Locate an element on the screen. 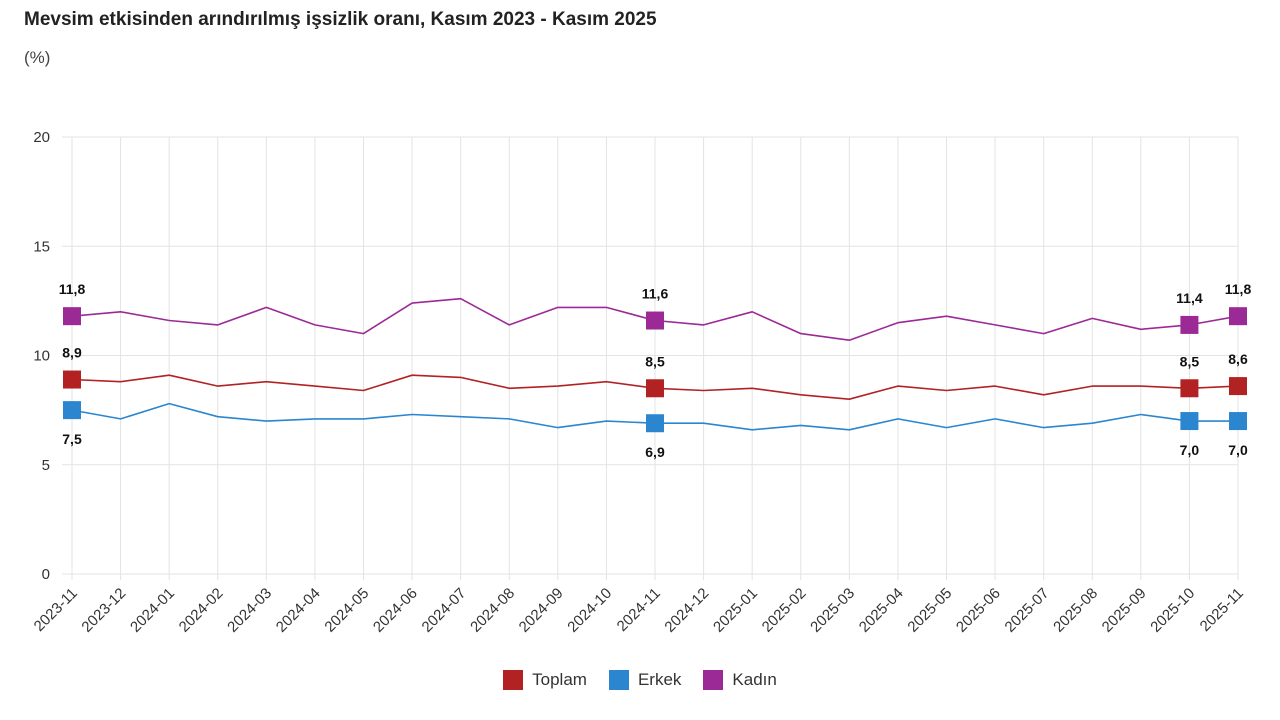 The image size is (1280, 720). x-tick-label: 2024-11 is located at coordinates (639, 610).